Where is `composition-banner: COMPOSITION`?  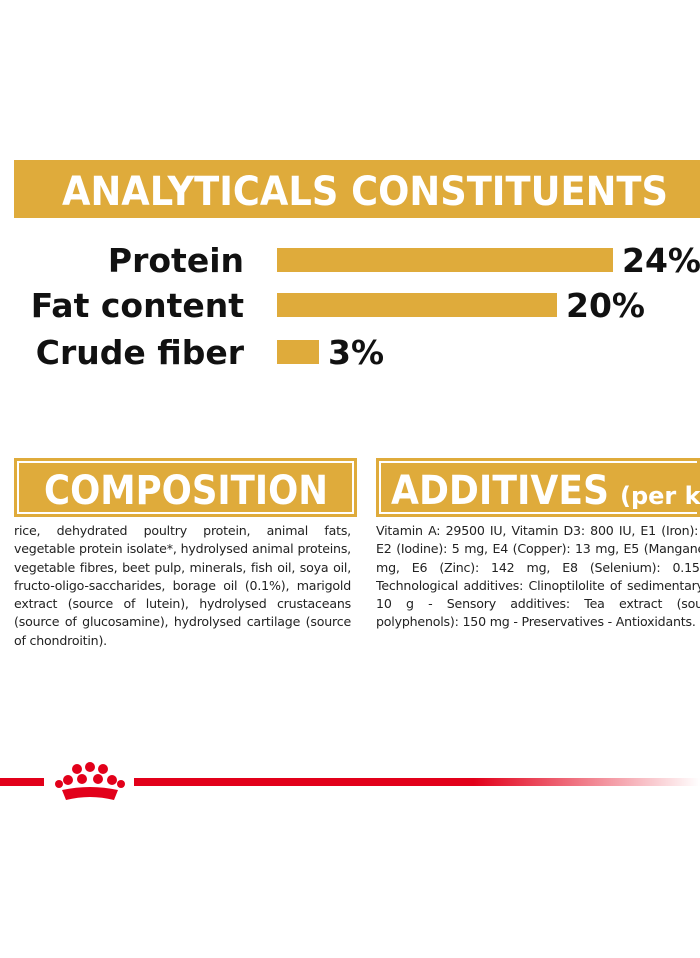
composition-banner: COMPOSITION is located at coordinates (185, 487).